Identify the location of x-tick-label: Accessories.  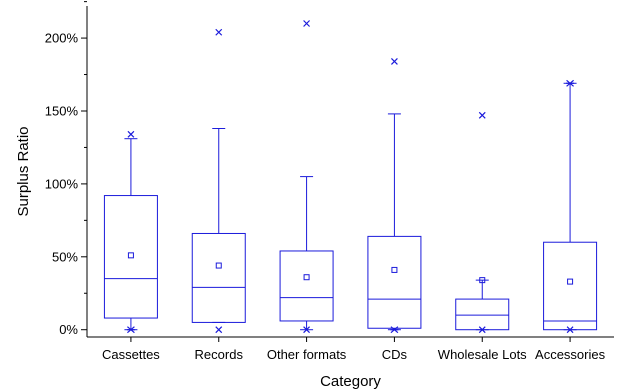
(570, 354).